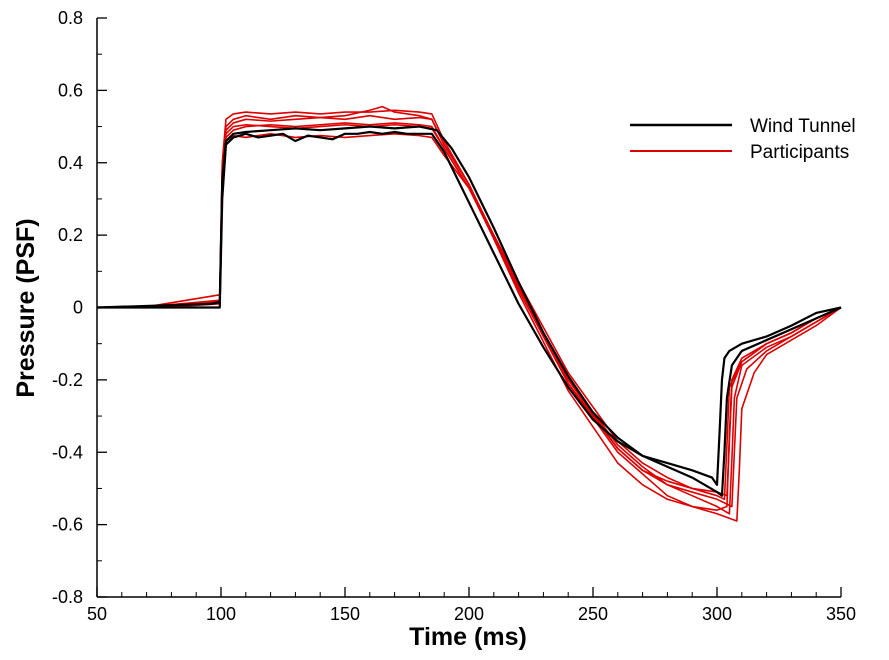 The width and height of the screenshot is (889, 660). I want to click on y-tick-label: 0.8, so click(70, 18).